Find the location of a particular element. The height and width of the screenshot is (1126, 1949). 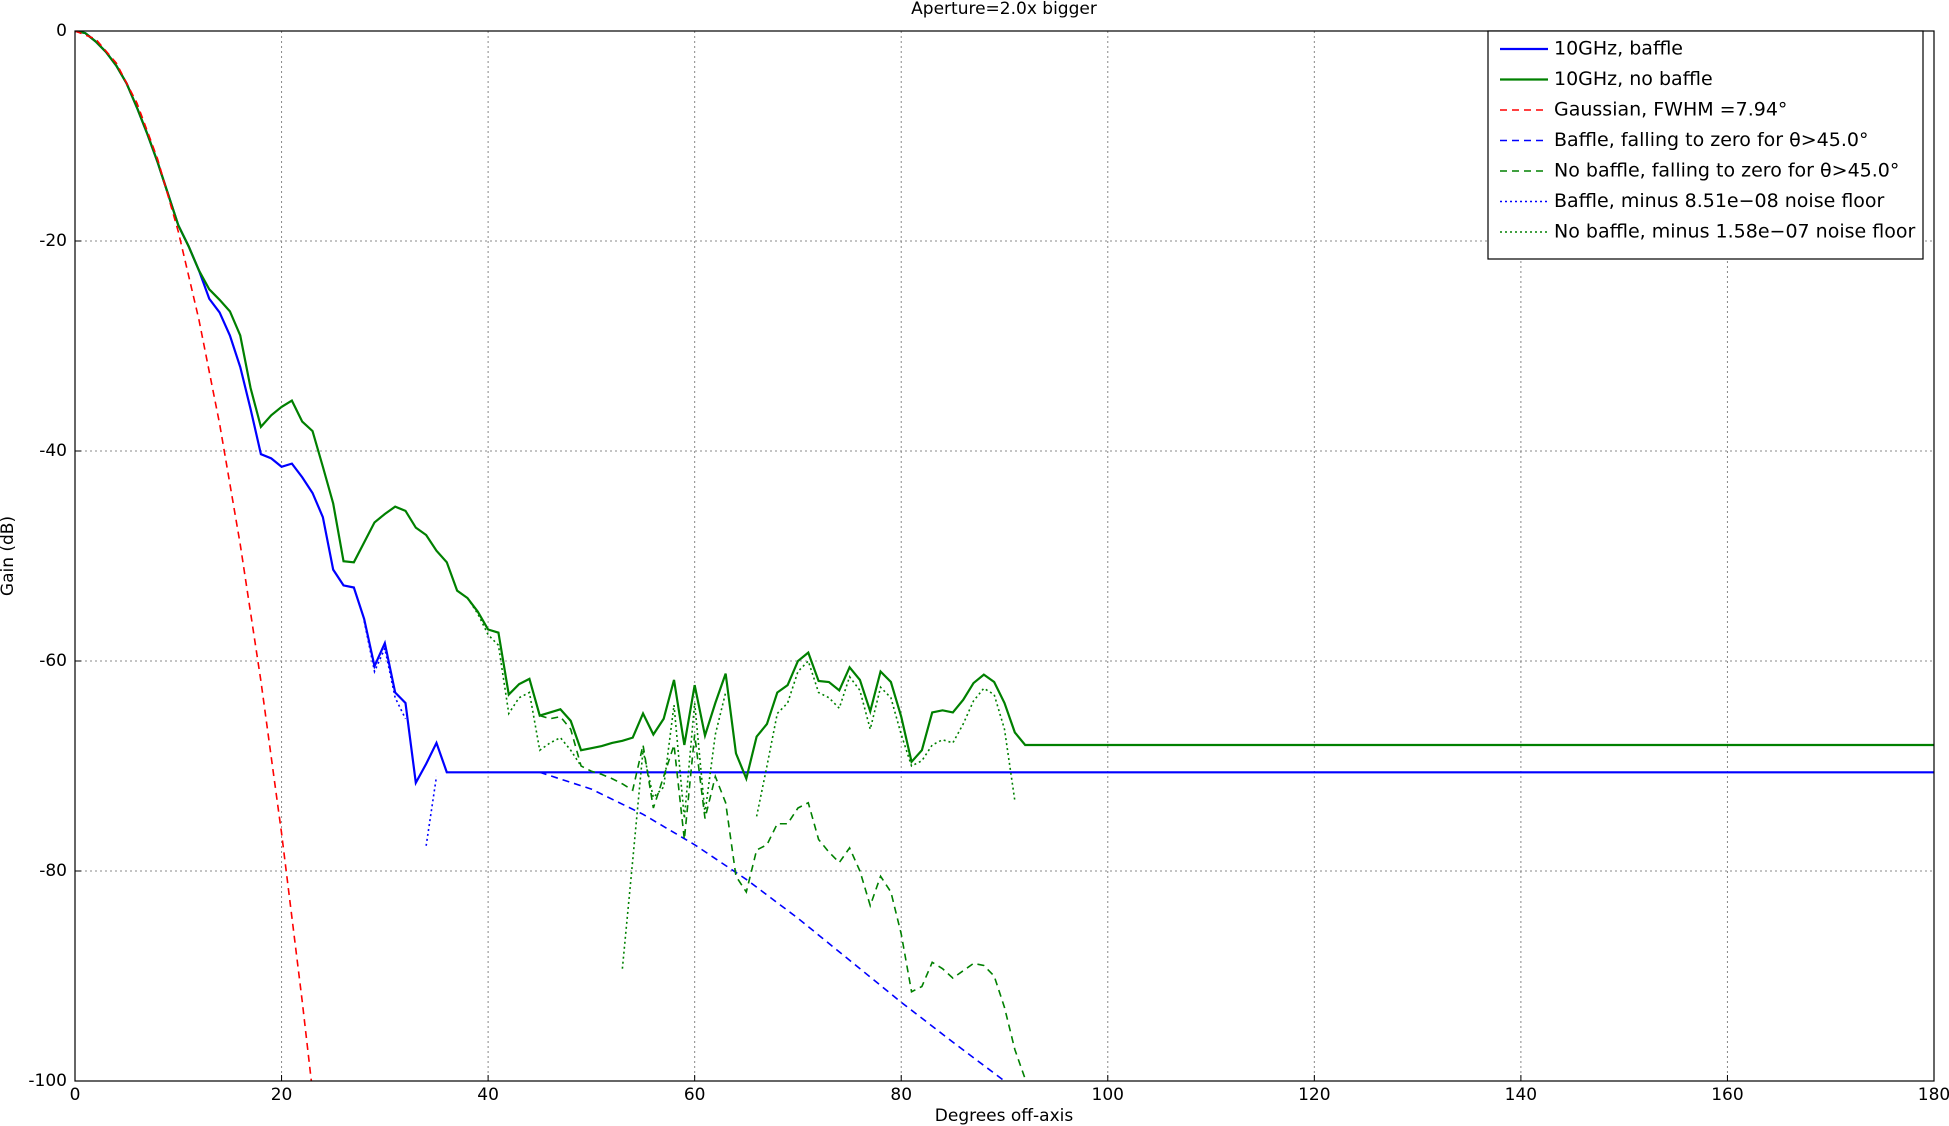

x-tick-label: 100 is located at coordinates (1108, 1095).